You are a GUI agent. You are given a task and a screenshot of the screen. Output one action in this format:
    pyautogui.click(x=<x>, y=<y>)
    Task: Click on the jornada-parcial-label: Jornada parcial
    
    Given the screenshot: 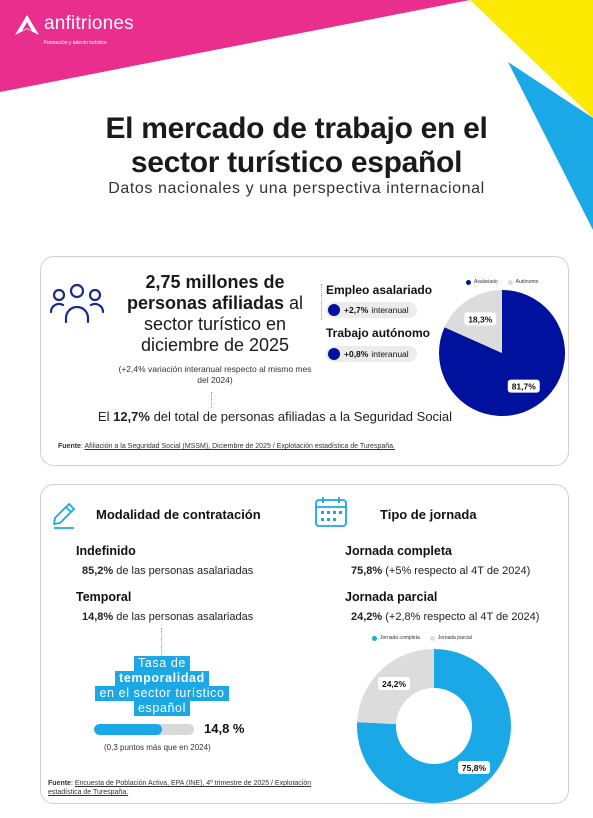 What is the action you would take?
    pyautogui.click(x=391, y=597)
    